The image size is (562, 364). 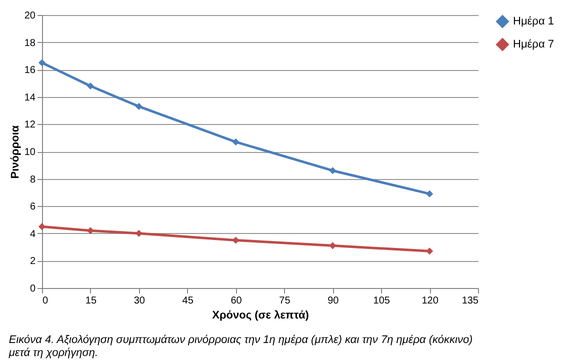 What do you see at coordinates (430, 301) in the screenshot?
I see `x-tick-label: 120` at bounding box center [430, 301].